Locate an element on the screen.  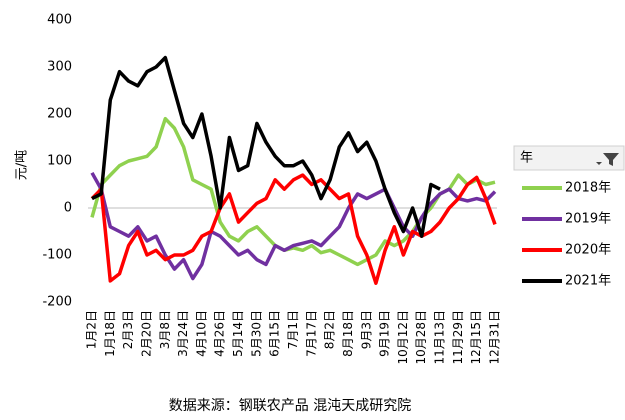
legend-label: 2018年 is located at coordinates (588, 188).